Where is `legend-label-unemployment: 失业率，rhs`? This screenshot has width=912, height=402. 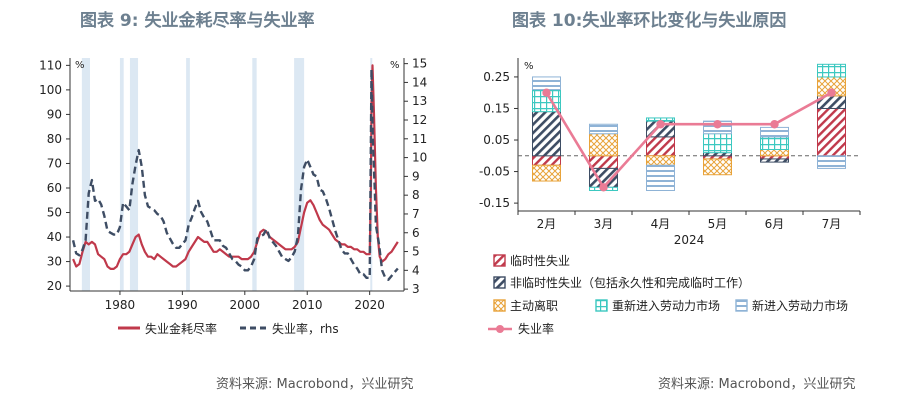
legend-label-unemployment: 失业率，rhs is located at coordinates (305, 328).